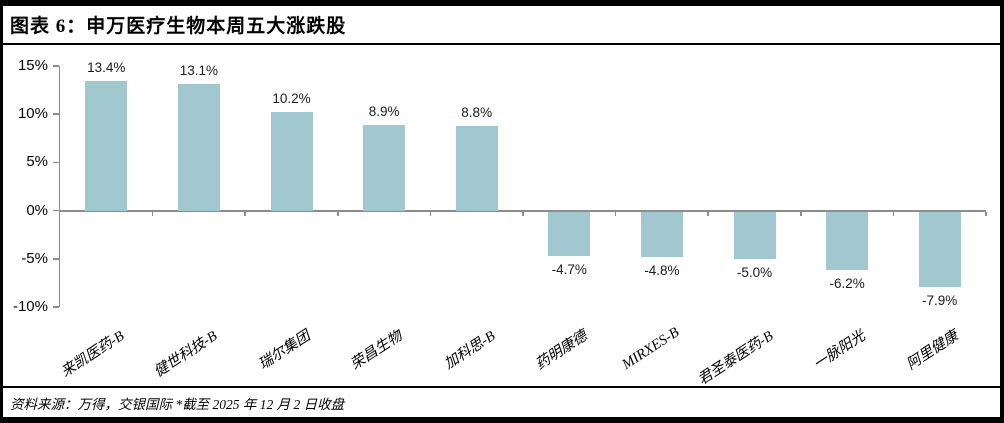 The image size is (1004, 423). What do you see at coordinates (940, 300) in the screenshot?
I see `bar-value-label: -7.9%` at bounding box center [940, 300].